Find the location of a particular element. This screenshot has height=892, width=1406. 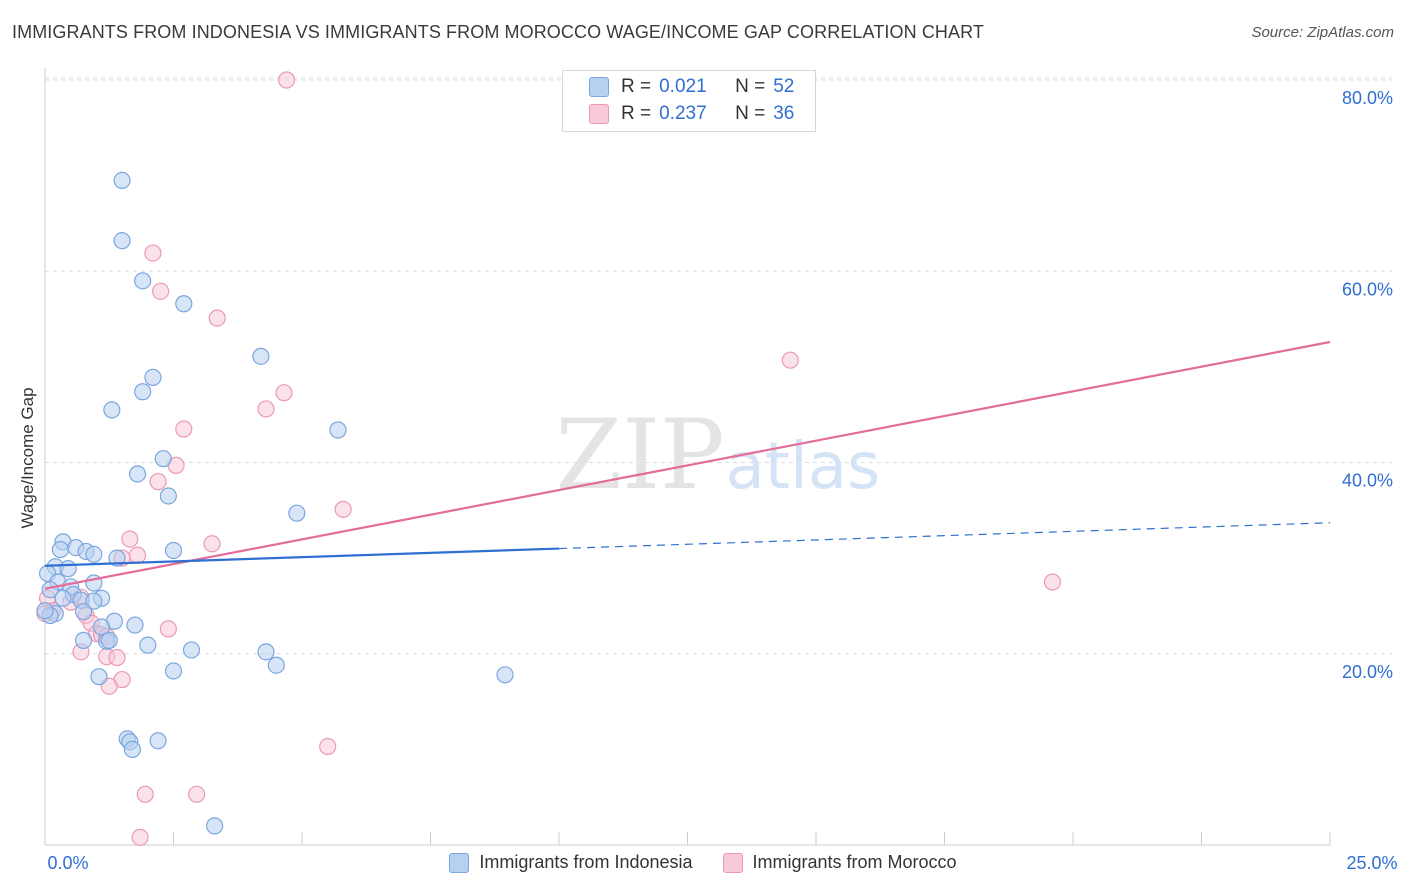

r-value-morocco: 0.237 is located at coordinates (683, 113).